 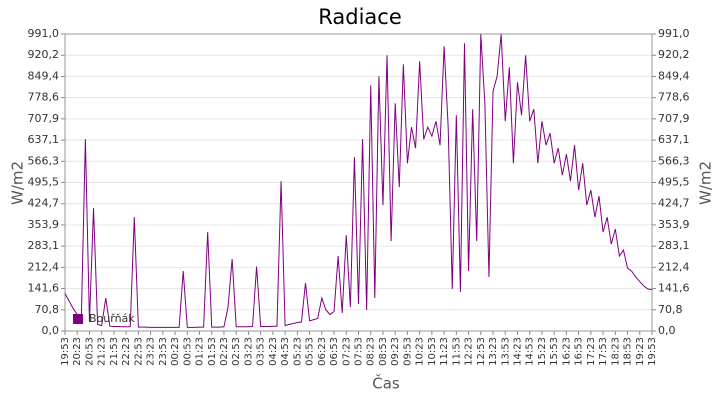 What do you see at coordinates (603, 351) in the screenshot?
I see `x-tick-label: 17:53` at bounding box center [603, 351].